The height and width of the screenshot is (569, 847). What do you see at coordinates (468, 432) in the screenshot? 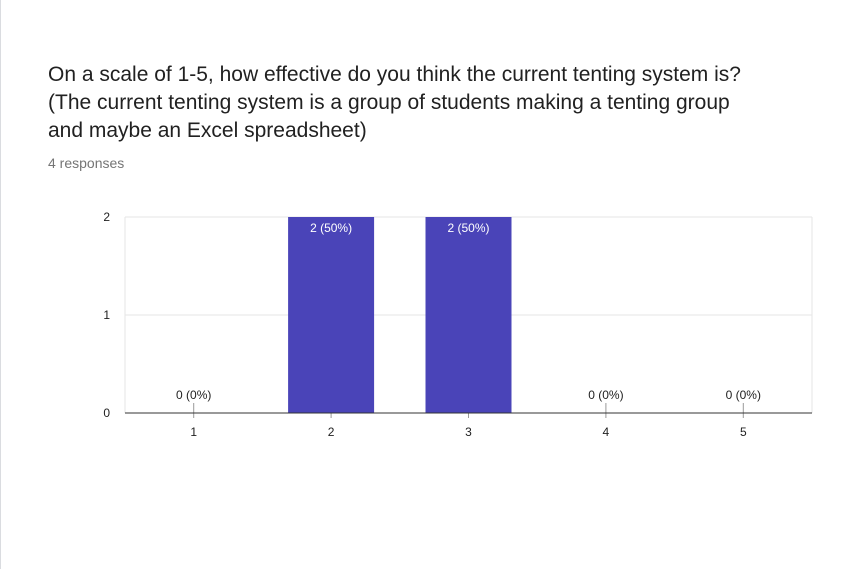
I see `x-tick-label: 3` at bounding box center [468, 432].